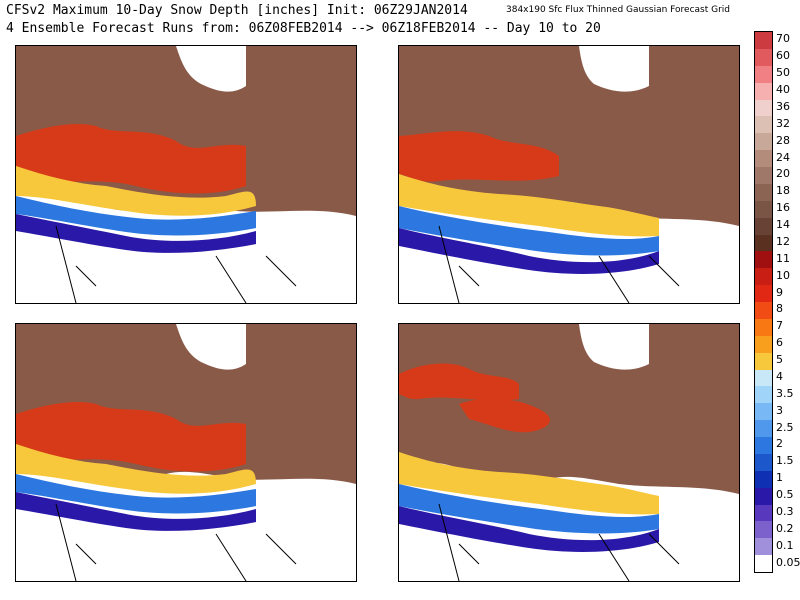 The image size is (800, 600). I want to click on legend-label: 9, so click(779, 292).